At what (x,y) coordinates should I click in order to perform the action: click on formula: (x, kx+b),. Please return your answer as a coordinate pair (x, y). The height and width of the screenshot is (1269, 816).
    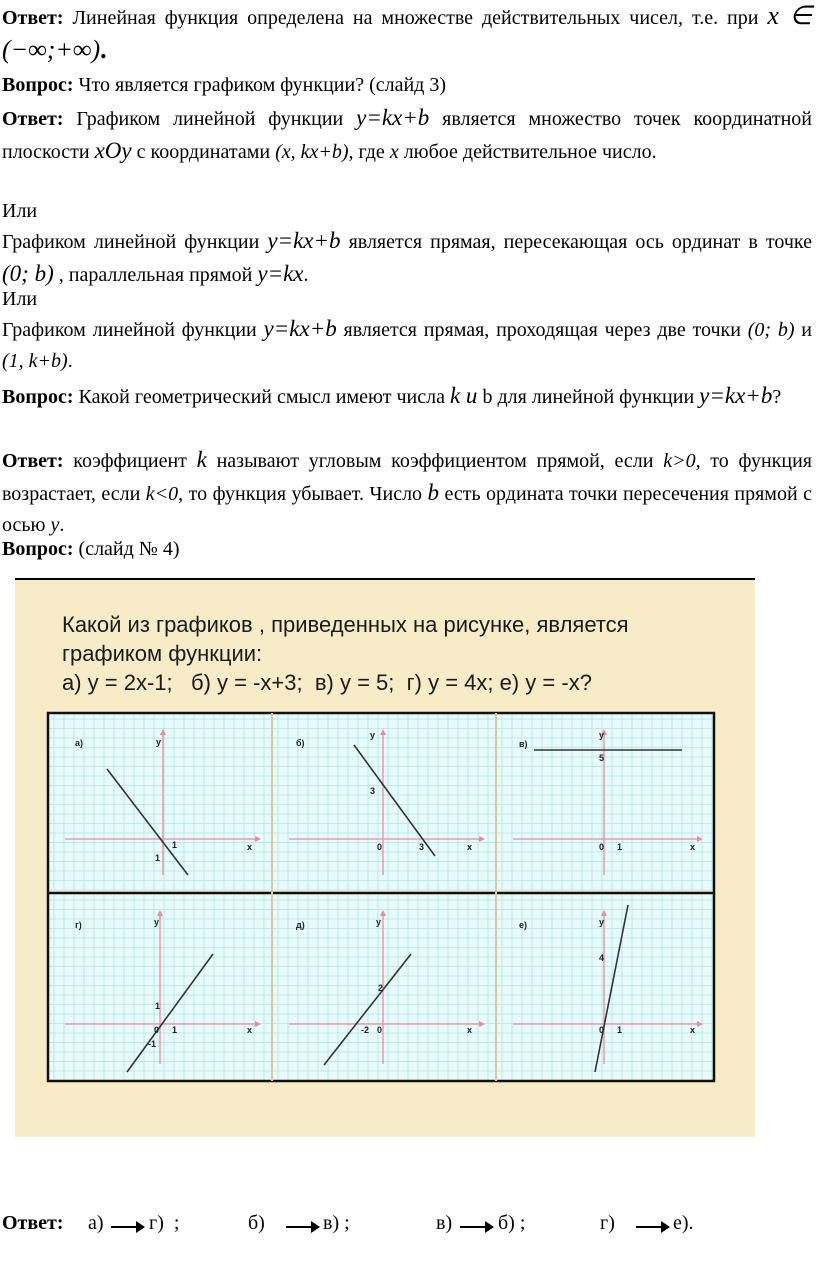
    Looking at the image, I should click on (314, 152).